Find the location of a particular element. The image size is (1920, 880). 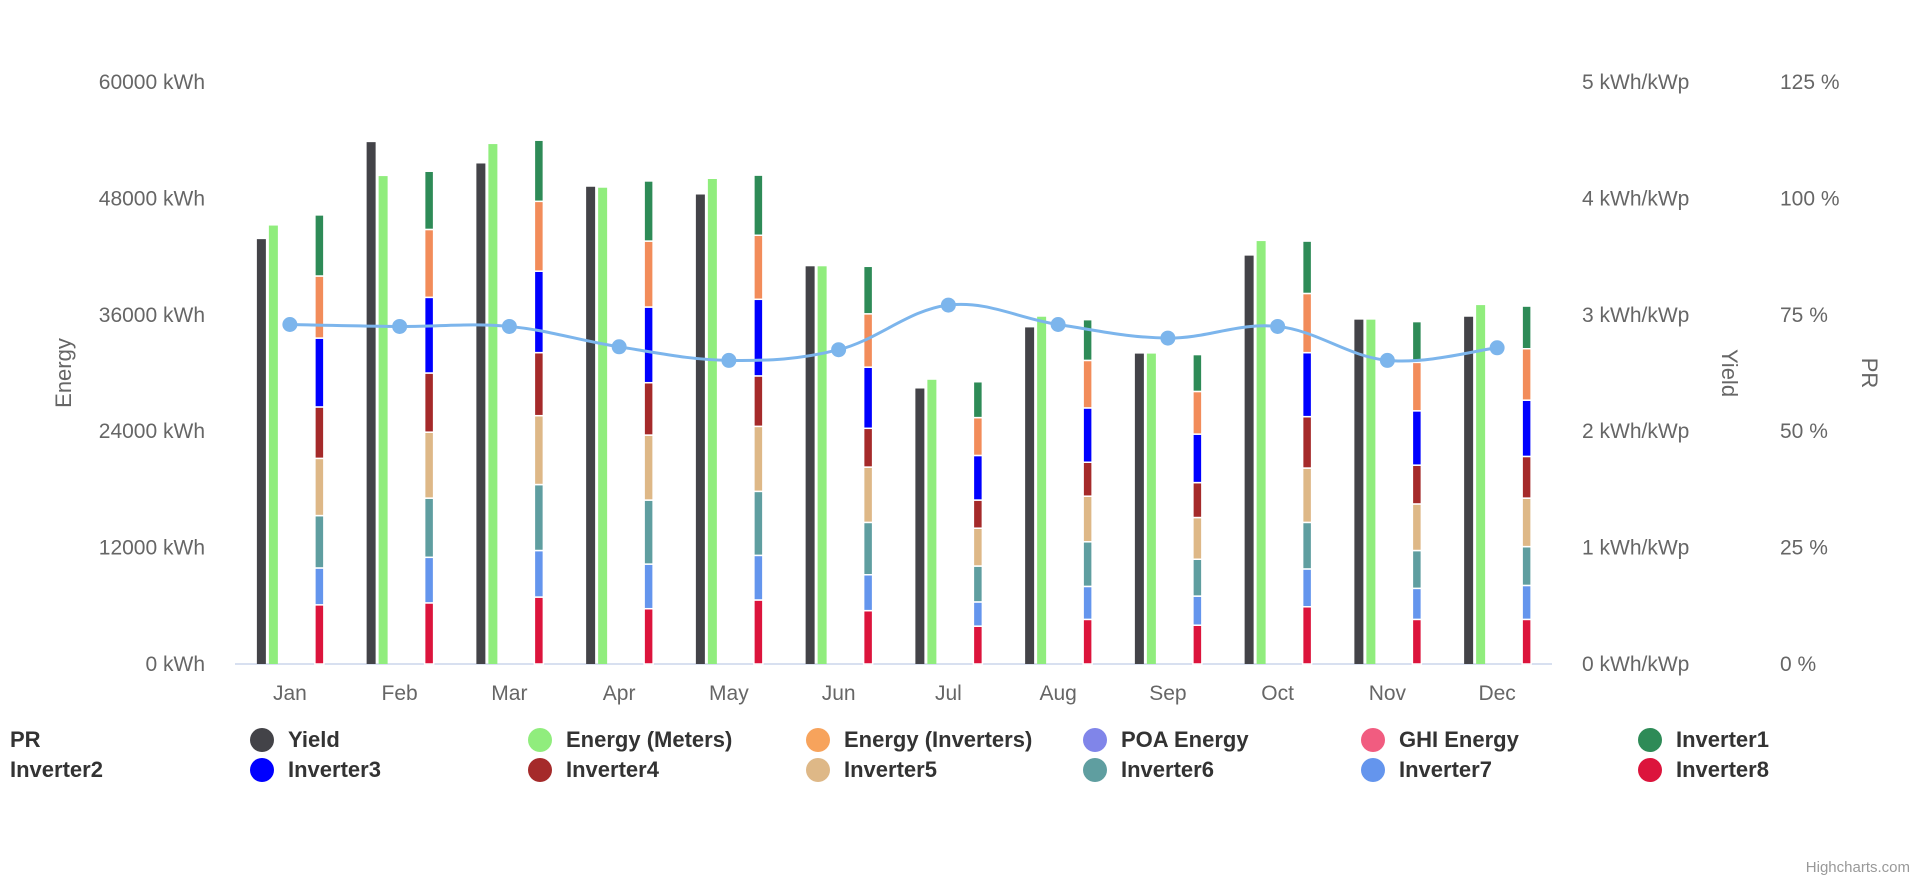

legend-item-inverter8: Inverter8 is located at coordinates (1703, 770).